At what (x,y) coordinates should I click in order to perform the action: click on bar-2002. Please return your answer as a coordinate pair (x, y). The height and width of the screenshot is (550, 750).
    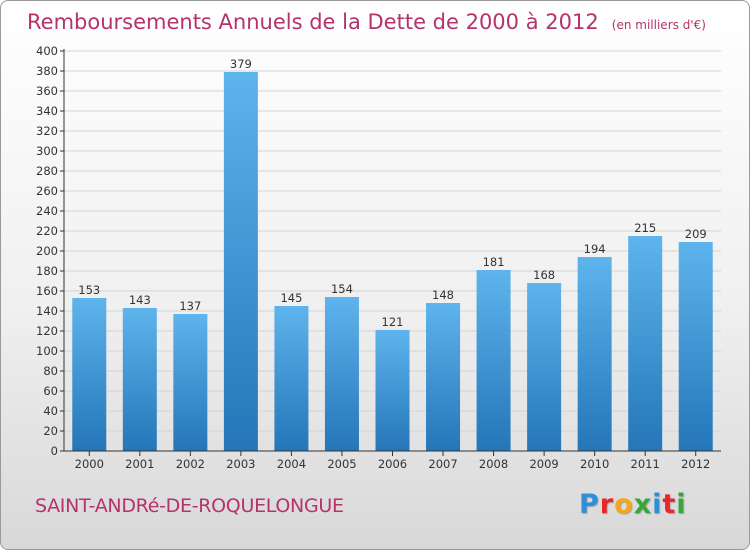
    Looking at the image, I should click on (190, 382).